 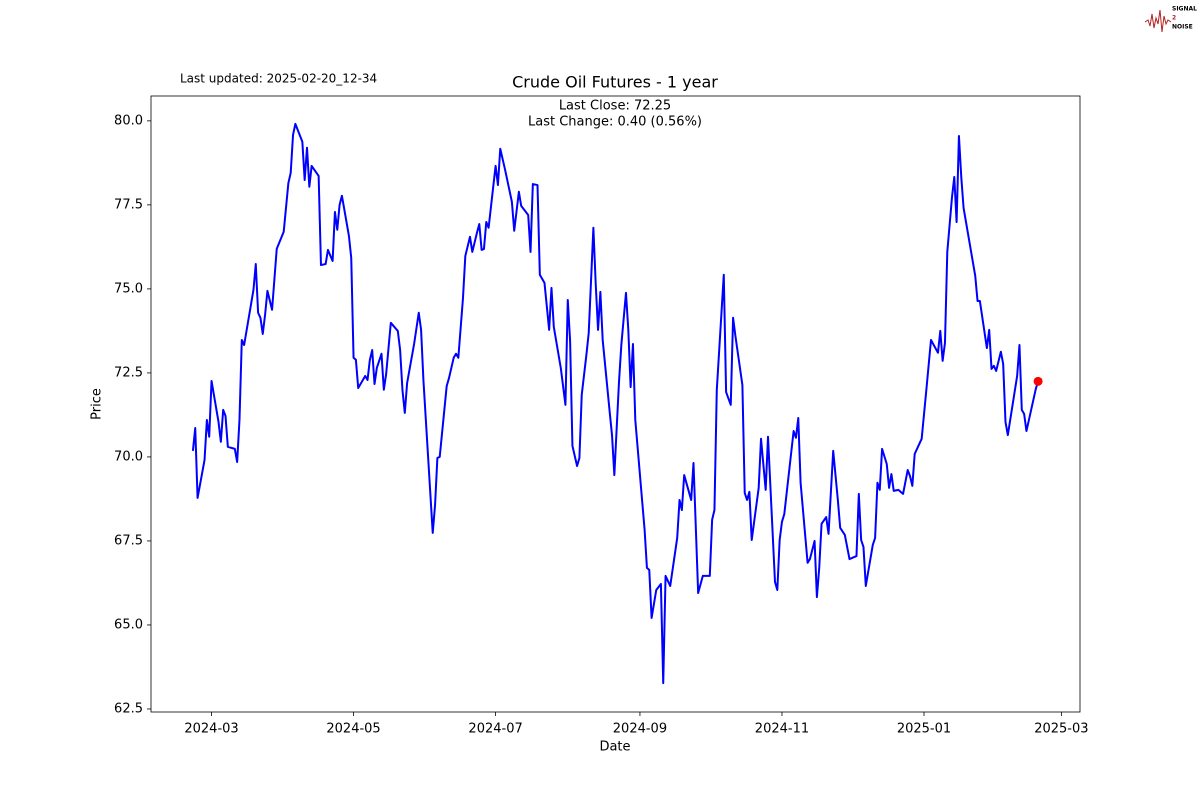 I want to click on y-tick-label: 67.5, so click(x=128, y=540).